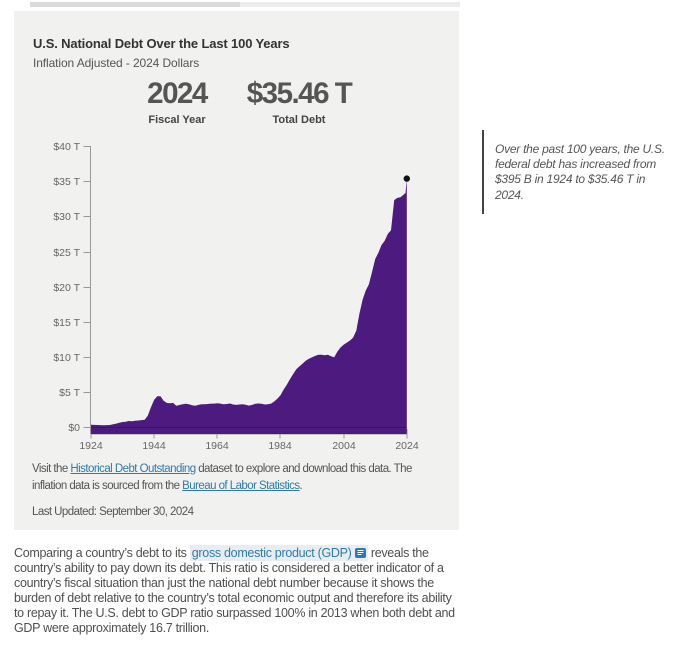 This screenshot has width=700, height=653. What do you see at coordinates (154, 446) in the screenshot?
I see `svg-text: 1944` at bounding box center [154, 446].